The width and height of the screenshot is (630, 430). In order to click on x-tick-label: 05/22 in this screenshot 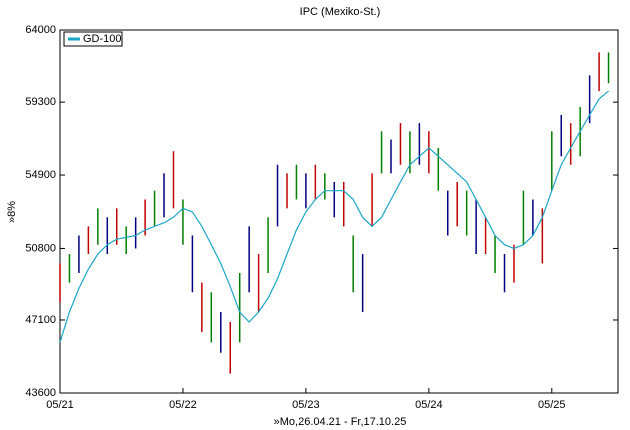, I will do `click(183, 405)`.